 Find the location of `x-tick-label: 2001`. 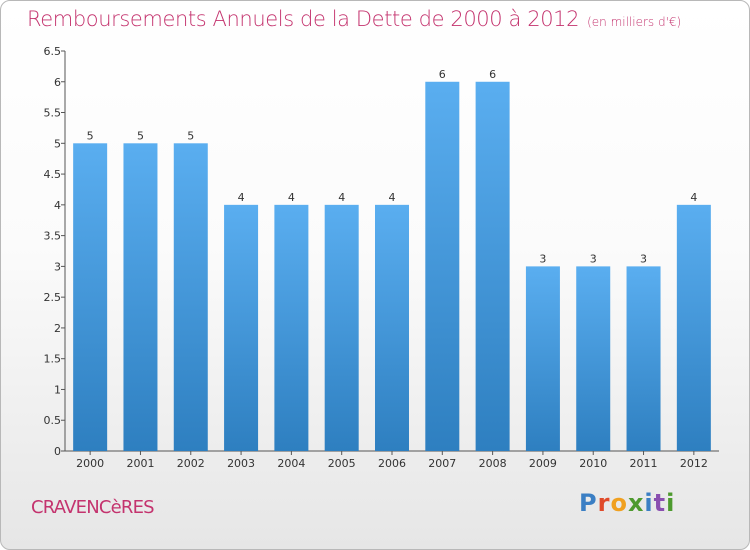

x-tick-label: 2001 is located at coordinates (140, 463).